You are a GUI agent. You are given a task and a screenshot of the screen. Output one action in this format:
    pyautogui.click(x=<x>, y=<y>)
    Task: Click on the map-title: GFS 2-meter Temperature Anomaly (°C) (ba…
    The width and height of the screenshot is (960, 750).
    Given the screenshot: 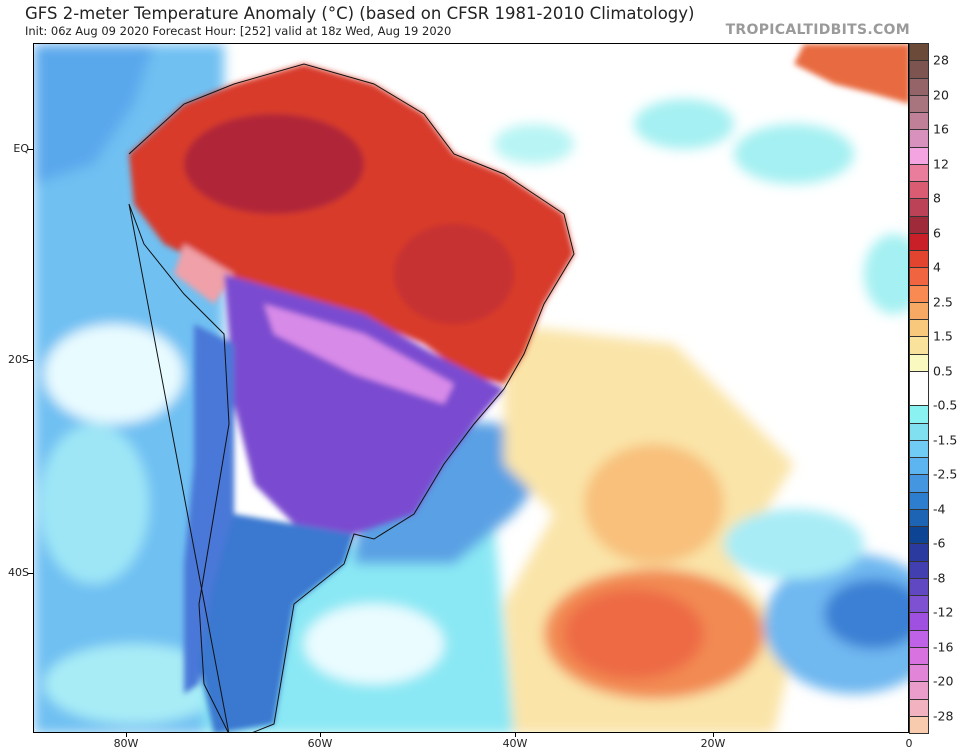 What is the action you would take?
    pyautogui.click(x=360, y=13)
    